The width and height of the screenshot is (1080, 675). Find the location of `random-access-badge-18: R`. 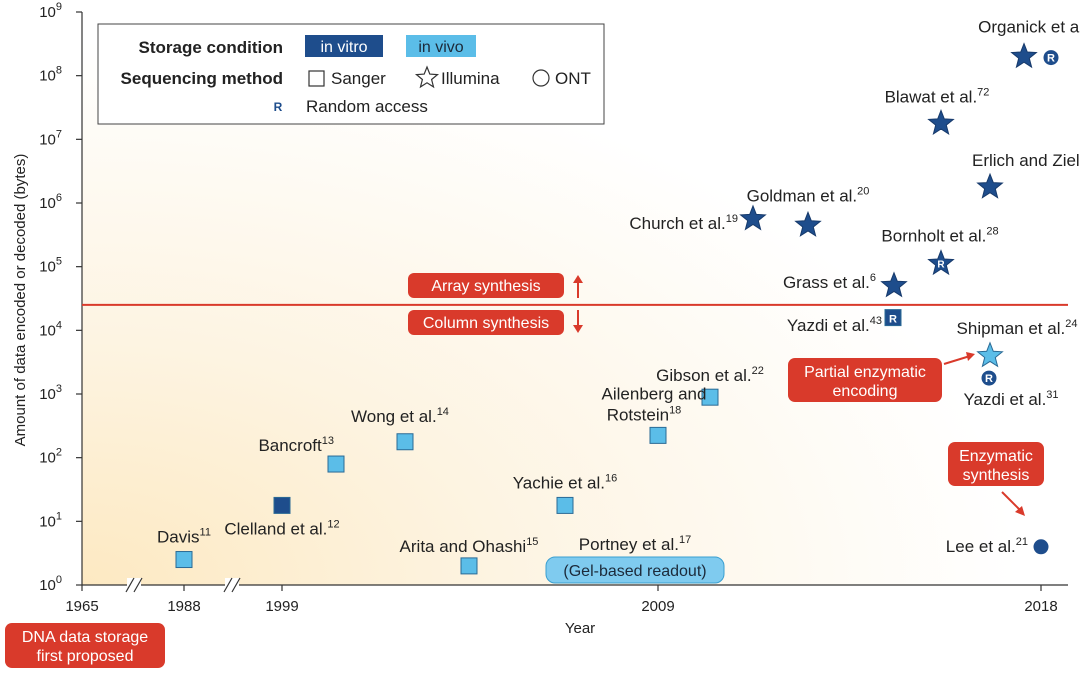

random-access-badge-18: R is located at coordinates (1051, 59).